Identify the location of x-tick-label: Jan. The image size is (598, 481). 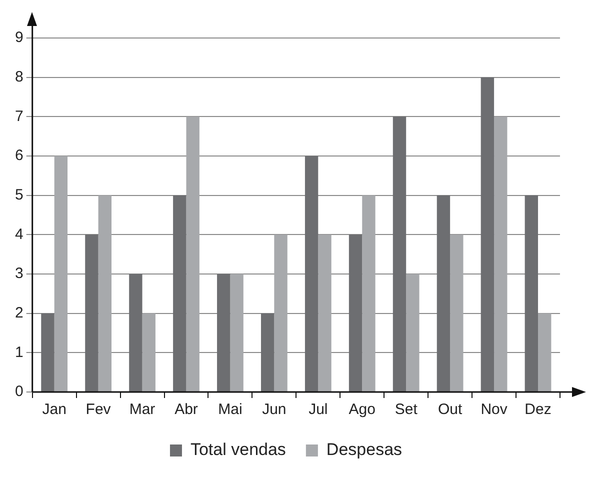
(54, 409).